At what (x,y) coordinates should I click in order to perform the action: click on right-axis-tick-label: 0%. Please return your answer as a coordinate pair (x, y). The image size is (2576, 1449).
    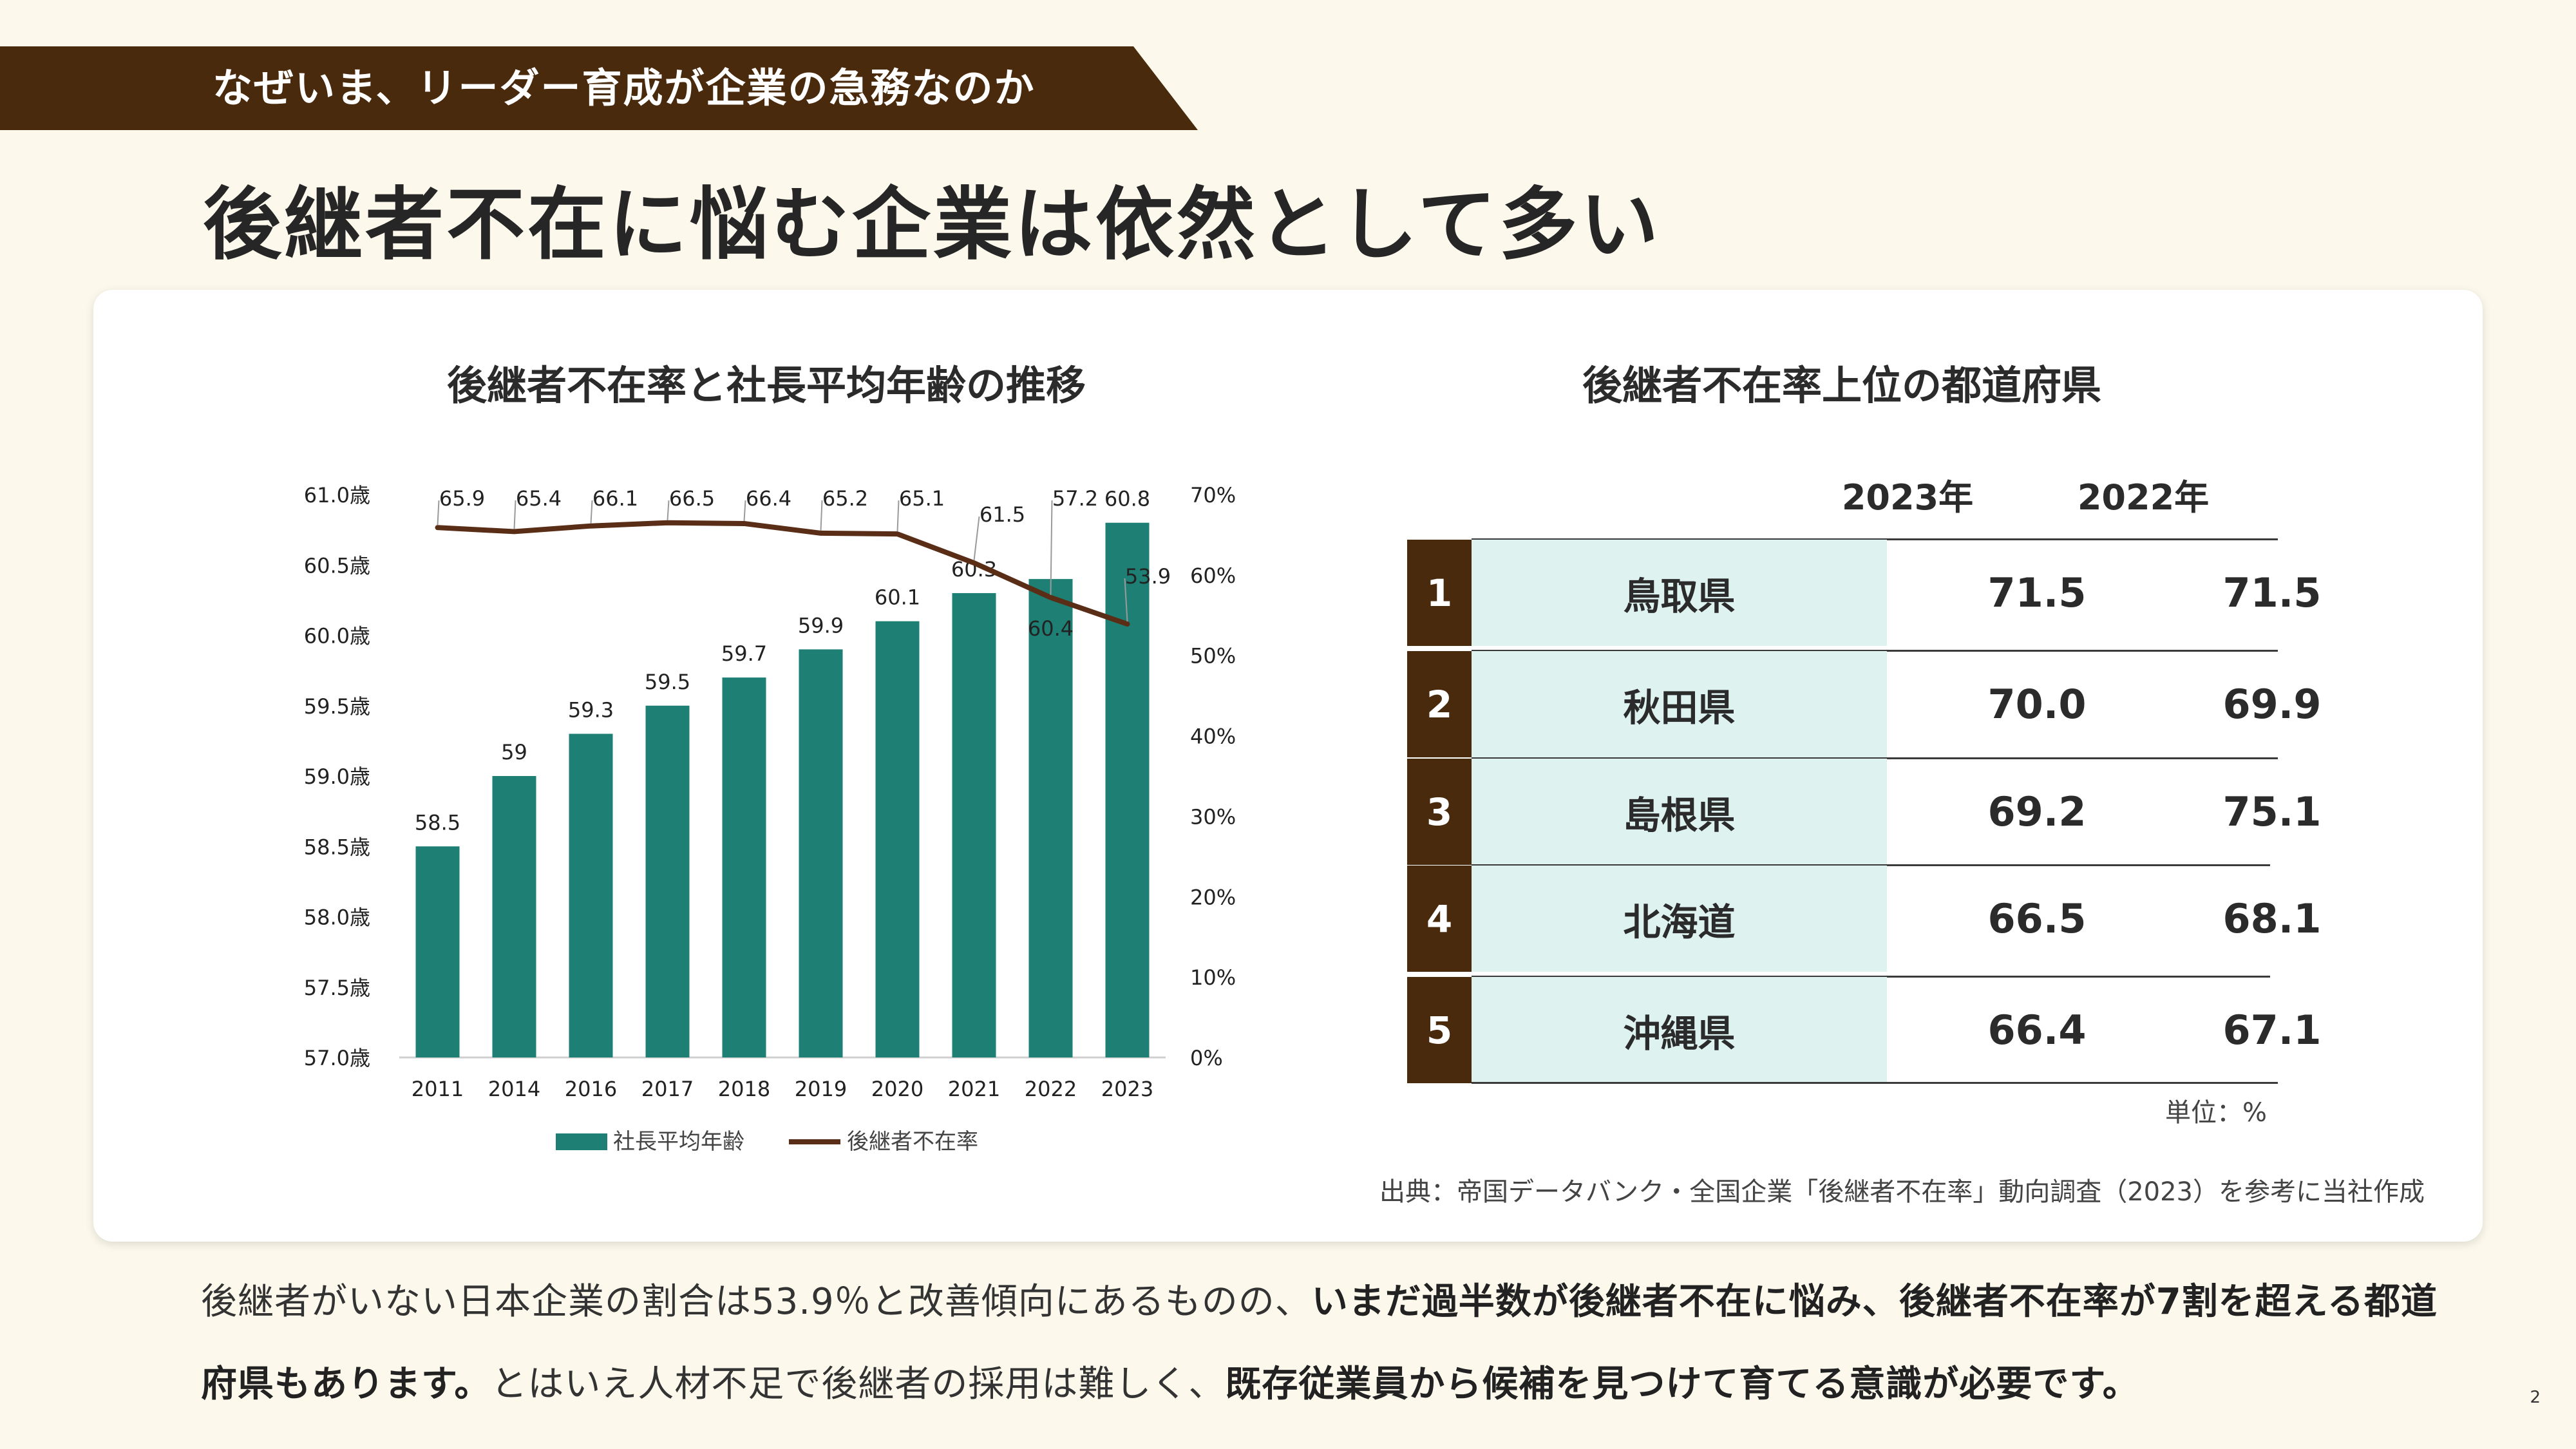
    Looking at the image, I should click on (1206, 1058).